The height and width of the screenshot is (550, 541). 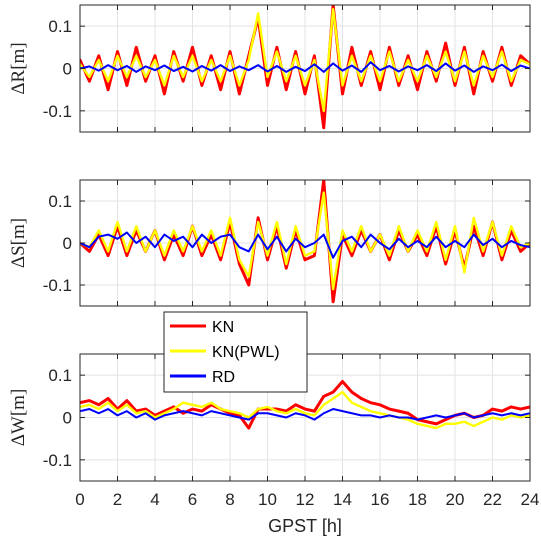 What do you see at coordinates (229, 499) in the screenshot?
I see `x-tick-label: 8` at bounding box center [229, 499].